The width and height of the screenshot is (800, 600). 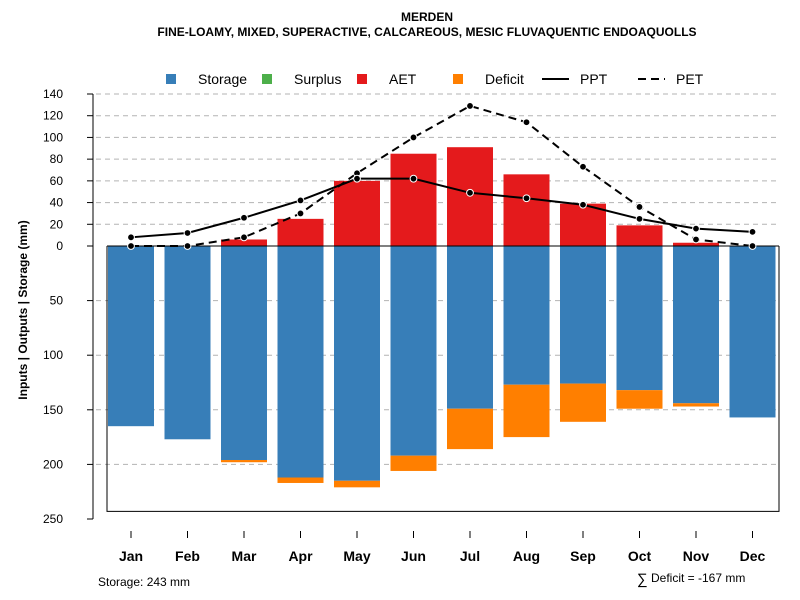 I want to click on y-tick-label: 0, so click(x=59, y=246).